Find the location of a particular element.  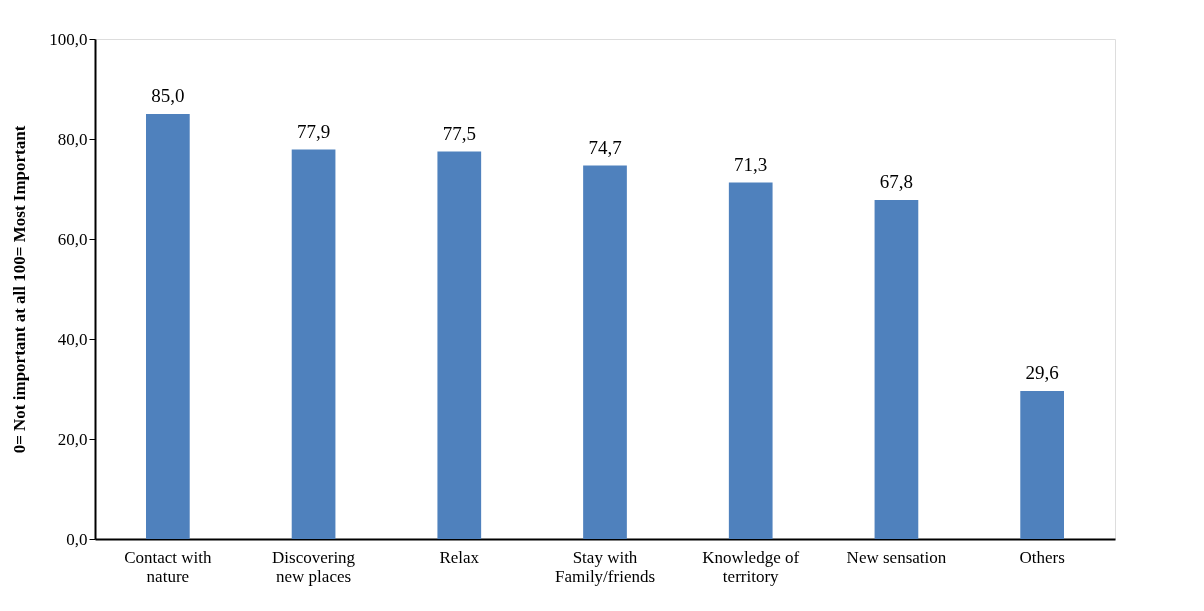

data-label: 67,8 is located at coordinates (896, 181).